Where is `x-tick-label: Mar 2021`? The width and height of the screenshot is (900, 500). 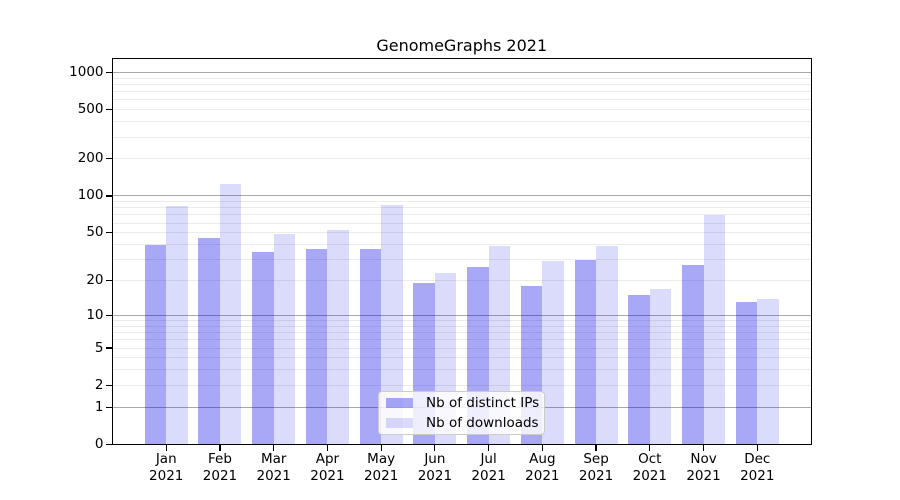
x-tick-label: Mar 2021 is located at coordinates (273, 467).